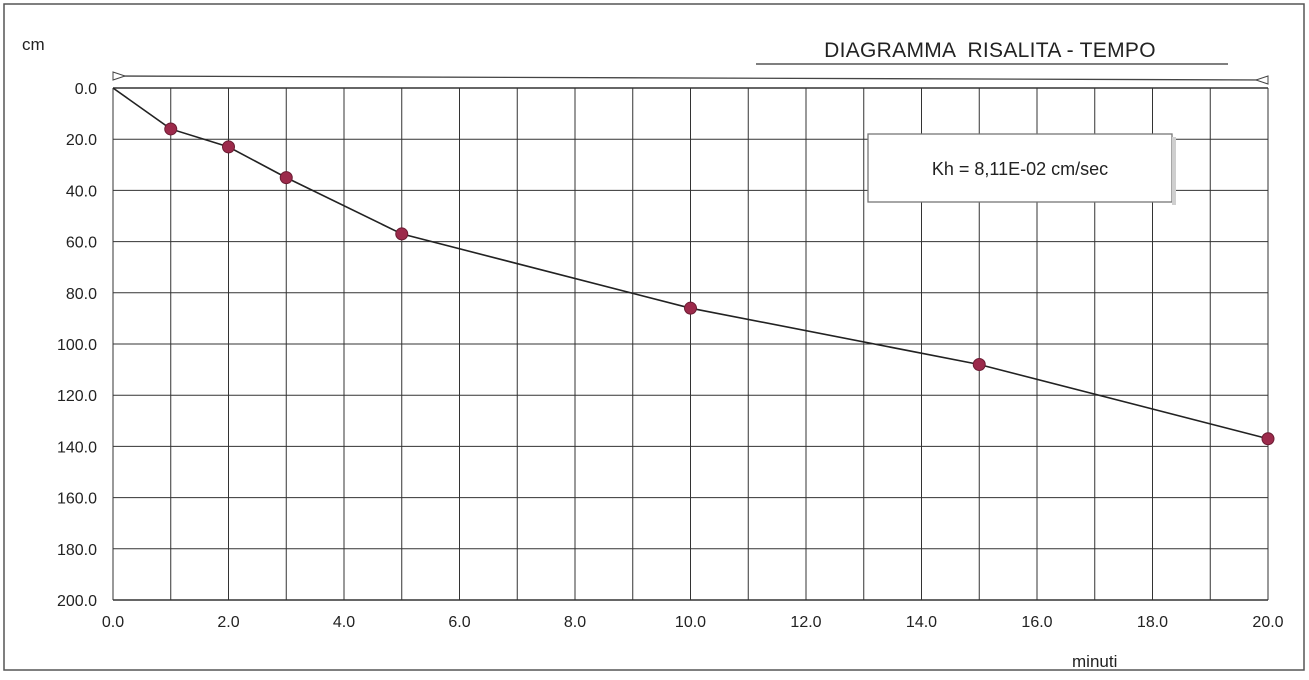  What do you see at coordinates (990, 50) in the screenshot?
I see `chart-title: DIAGRAMMA RISALITA - TEMPO` at bounding box center [990, 50].